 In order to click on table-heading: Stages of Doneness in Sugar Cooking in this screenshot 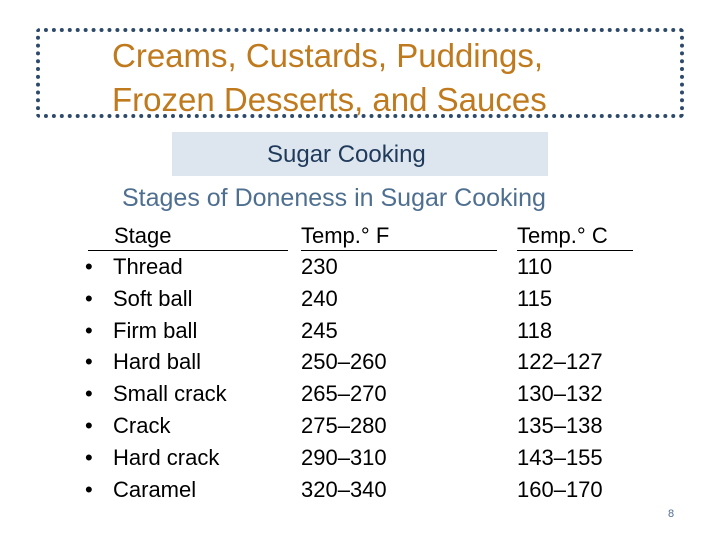, I will do `click(334, 198)`.